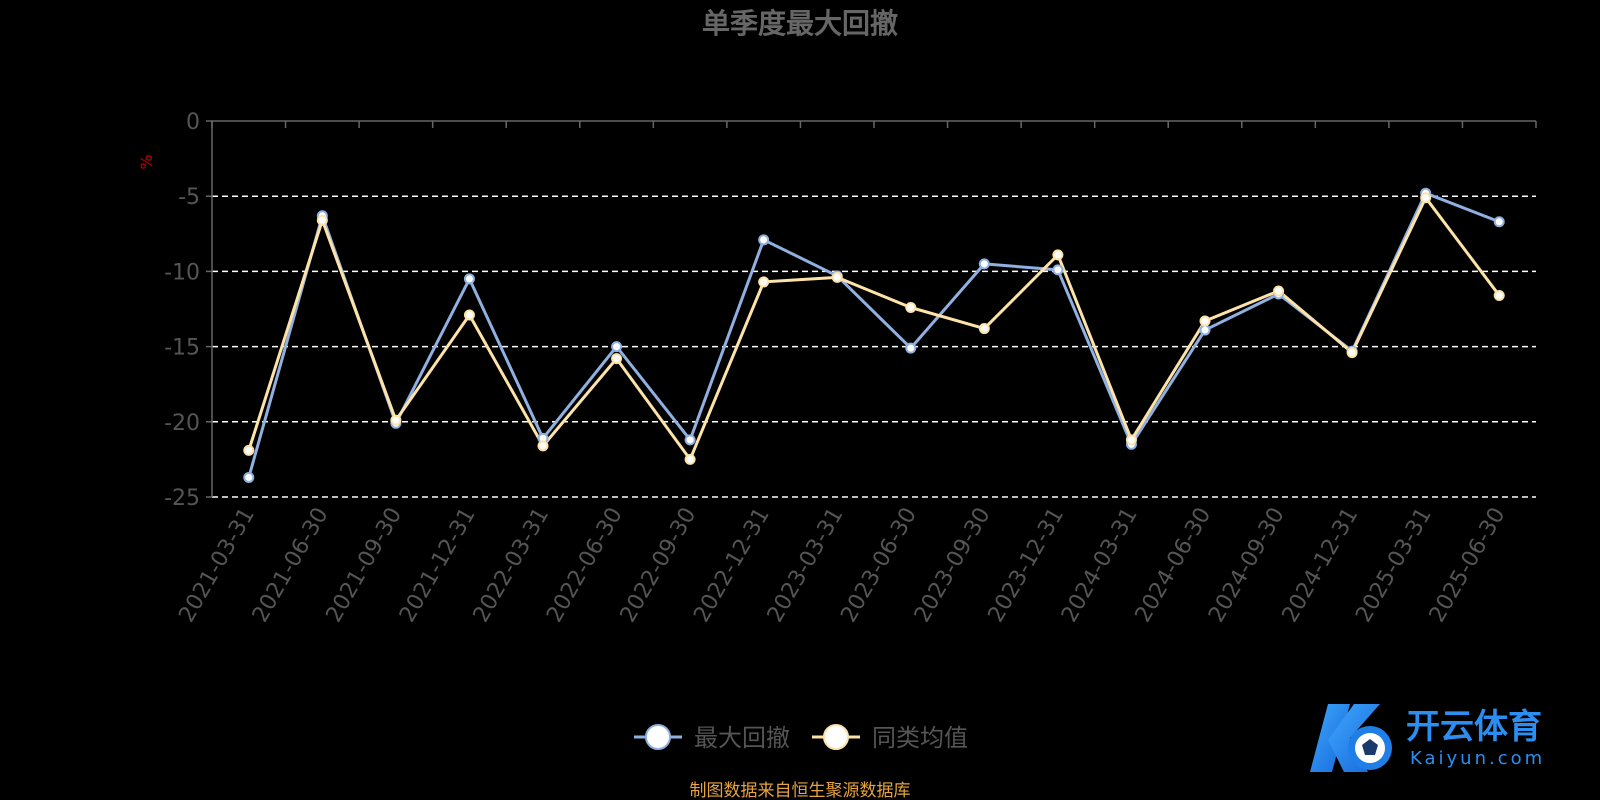 The height and width of the screenshot is (800, 1600). What do you see at coordinates (806, 565) in the screenshot?
I see `x-tick-label: 2023-03-31` at bounding box center [806, 565].